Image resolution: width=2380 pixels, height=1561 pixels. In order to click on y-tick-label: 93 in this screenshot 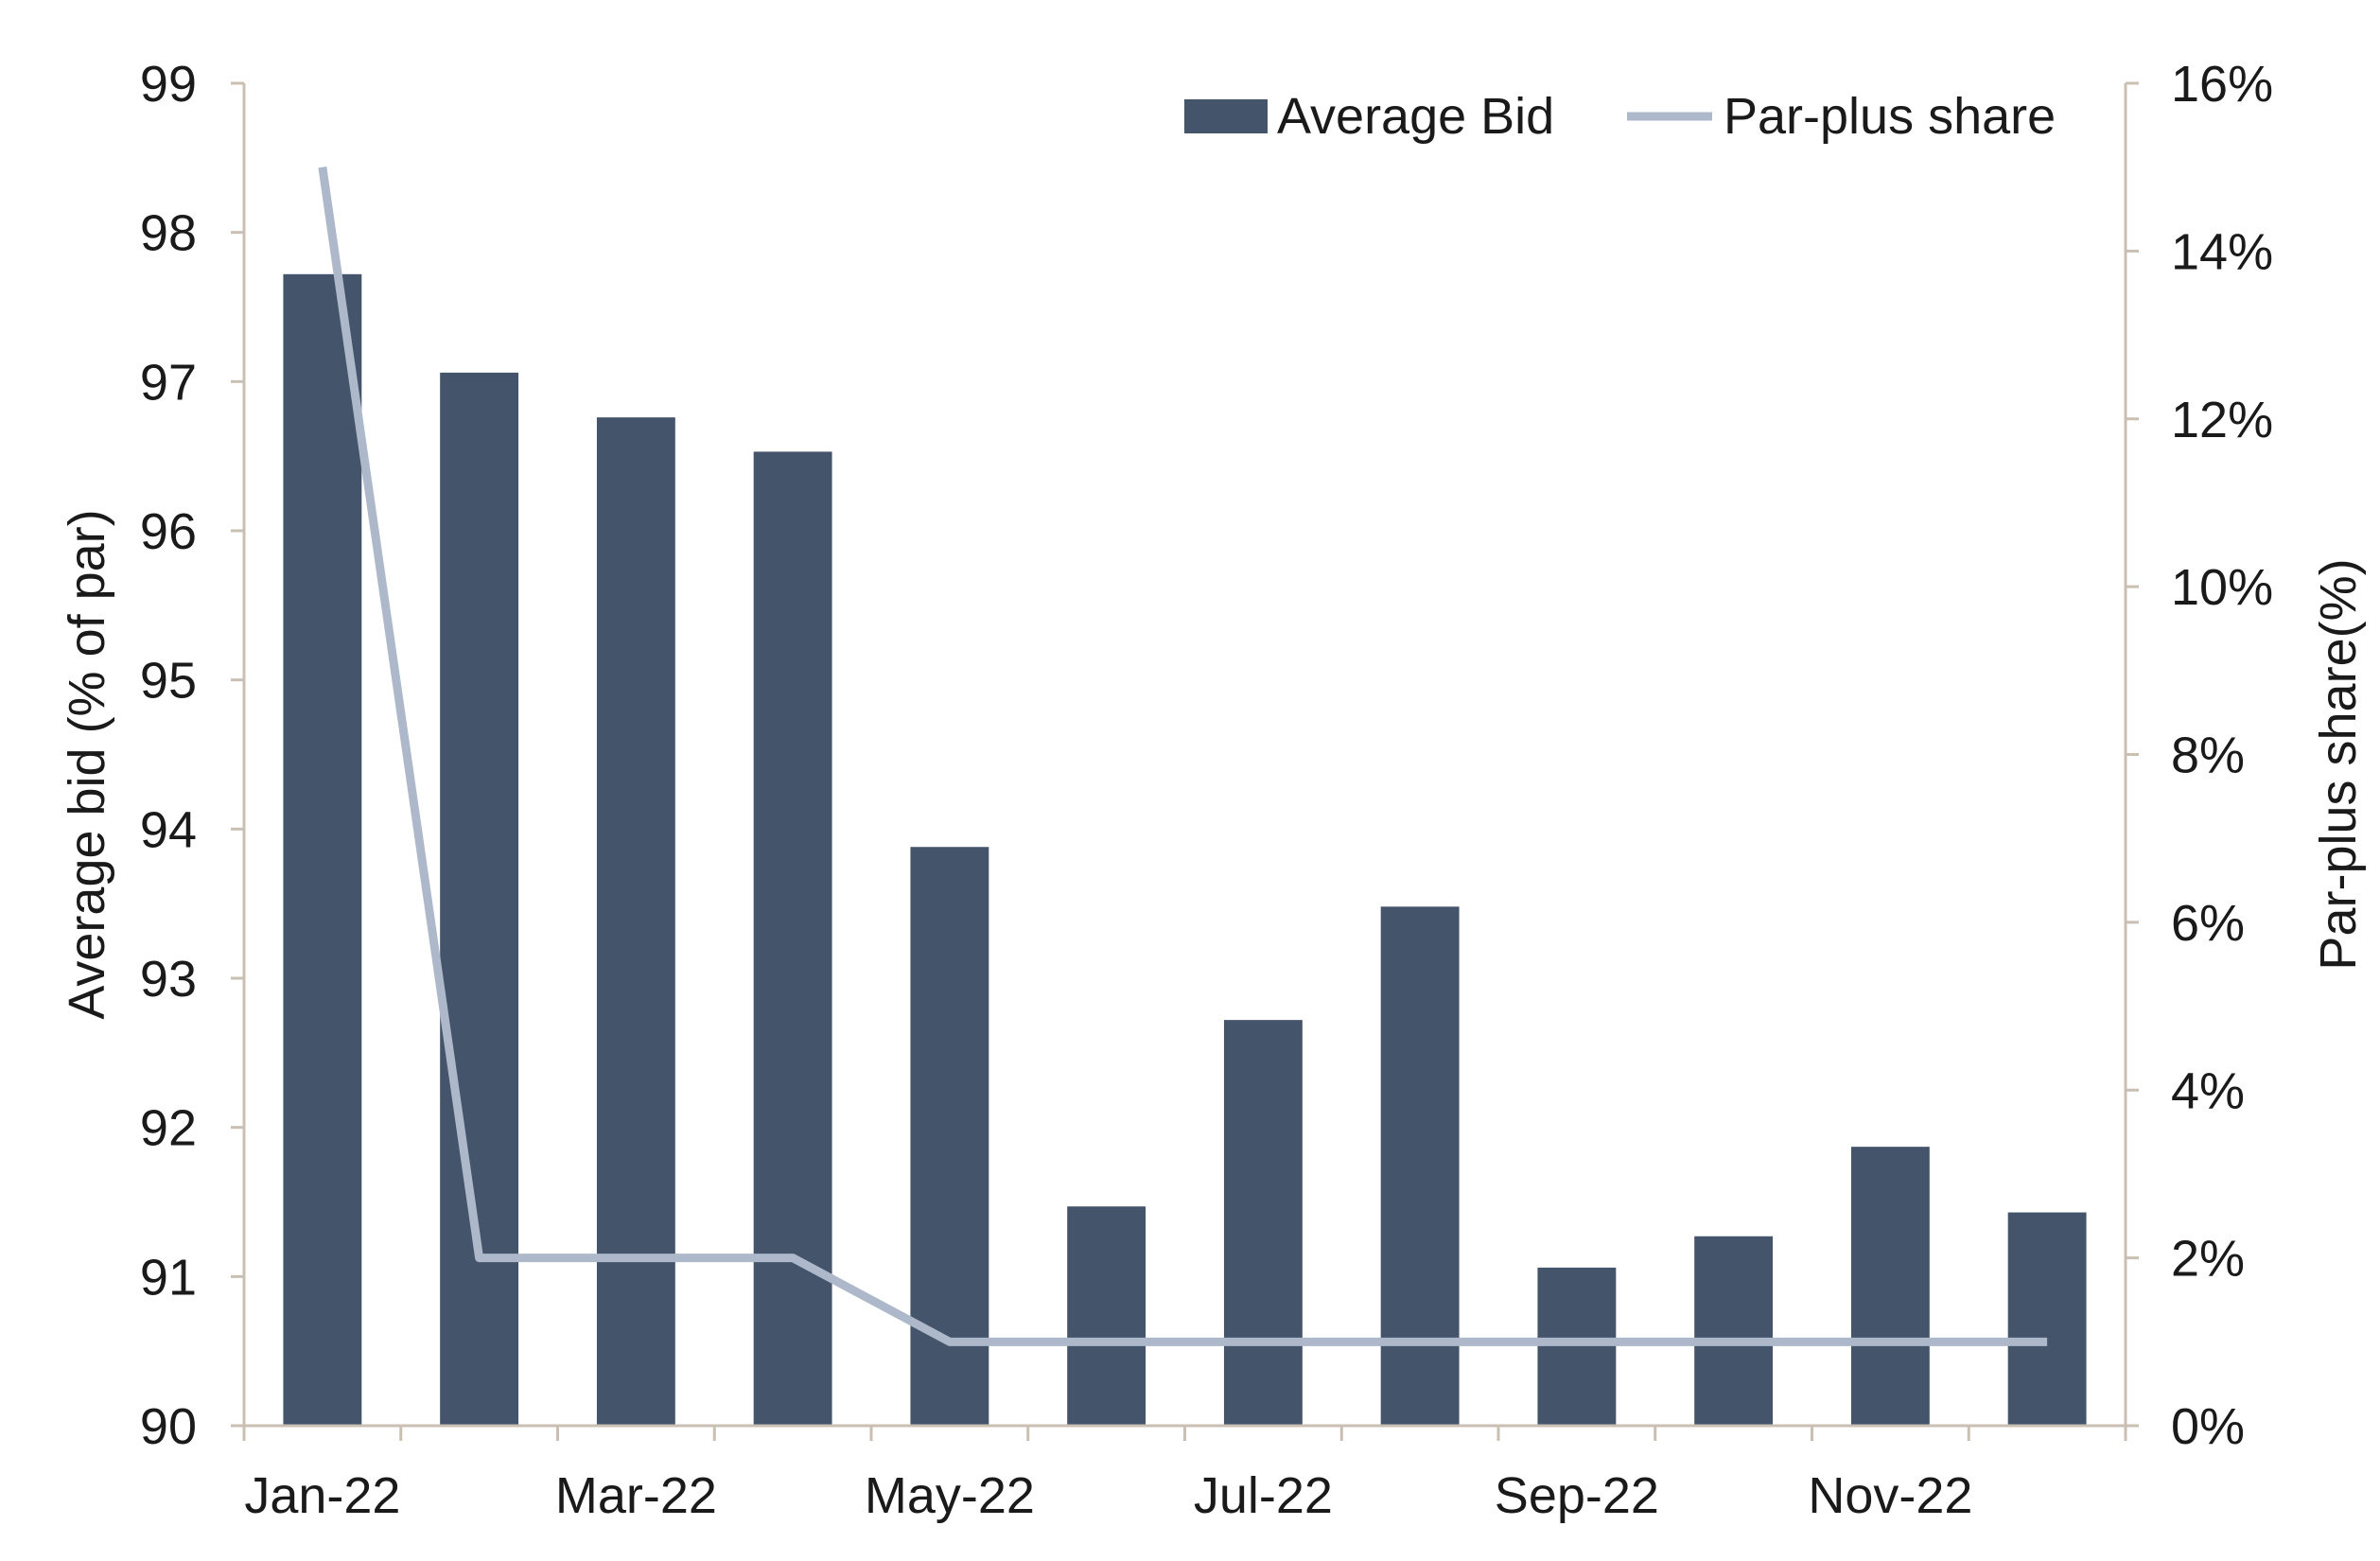, I will do `click(168, 980)`.